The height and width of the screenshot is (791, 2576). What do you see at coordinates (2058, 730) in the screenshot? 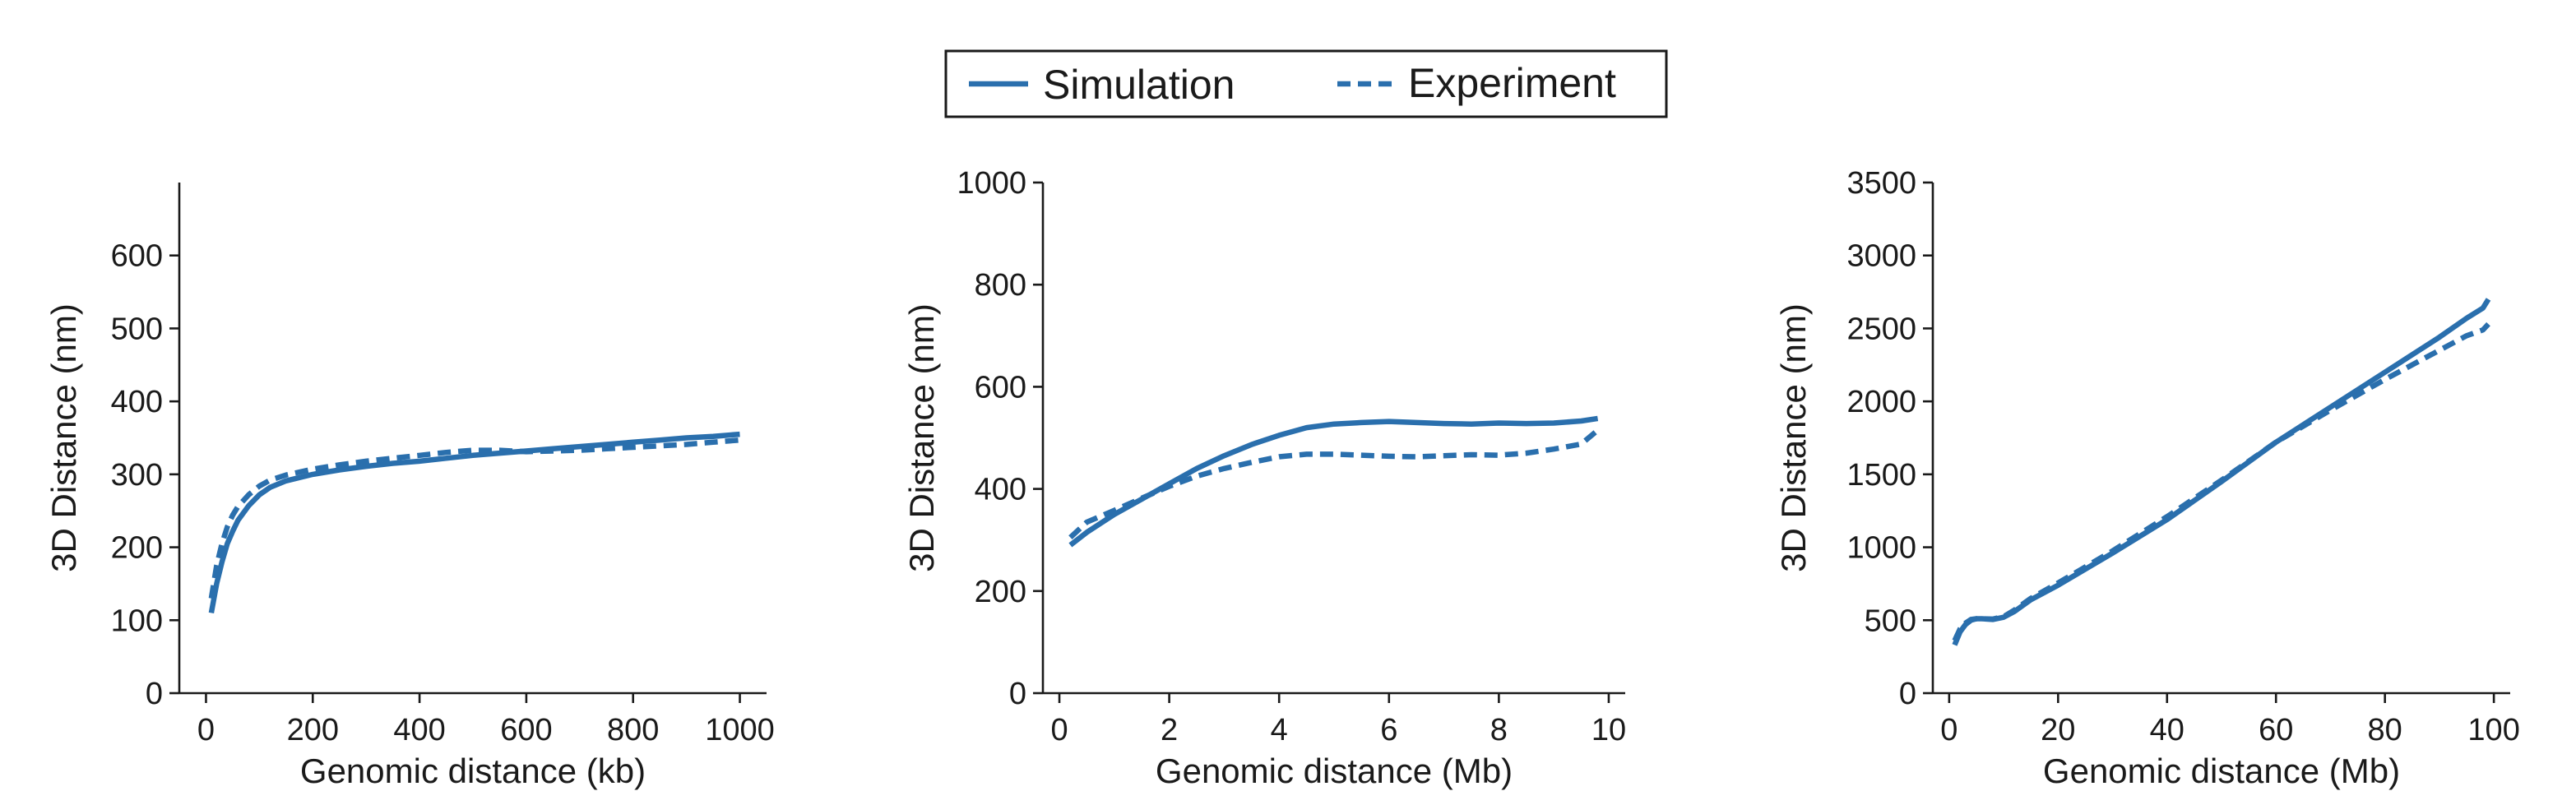
I see `x-tick-label: 20` at bounding box center [2058, 730].